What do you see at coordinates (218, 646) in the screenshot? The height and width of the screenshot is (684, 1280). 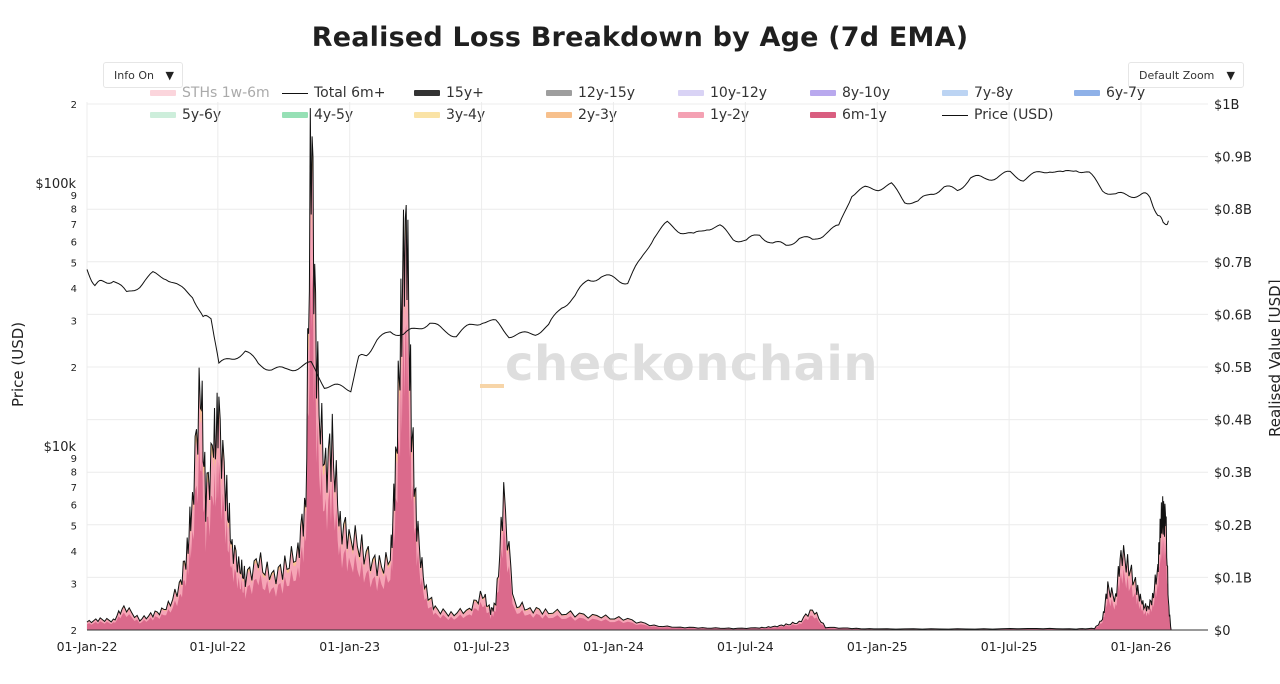 I see `x-tick-label: 01-Jul-22` at bounding box center [218, 646].